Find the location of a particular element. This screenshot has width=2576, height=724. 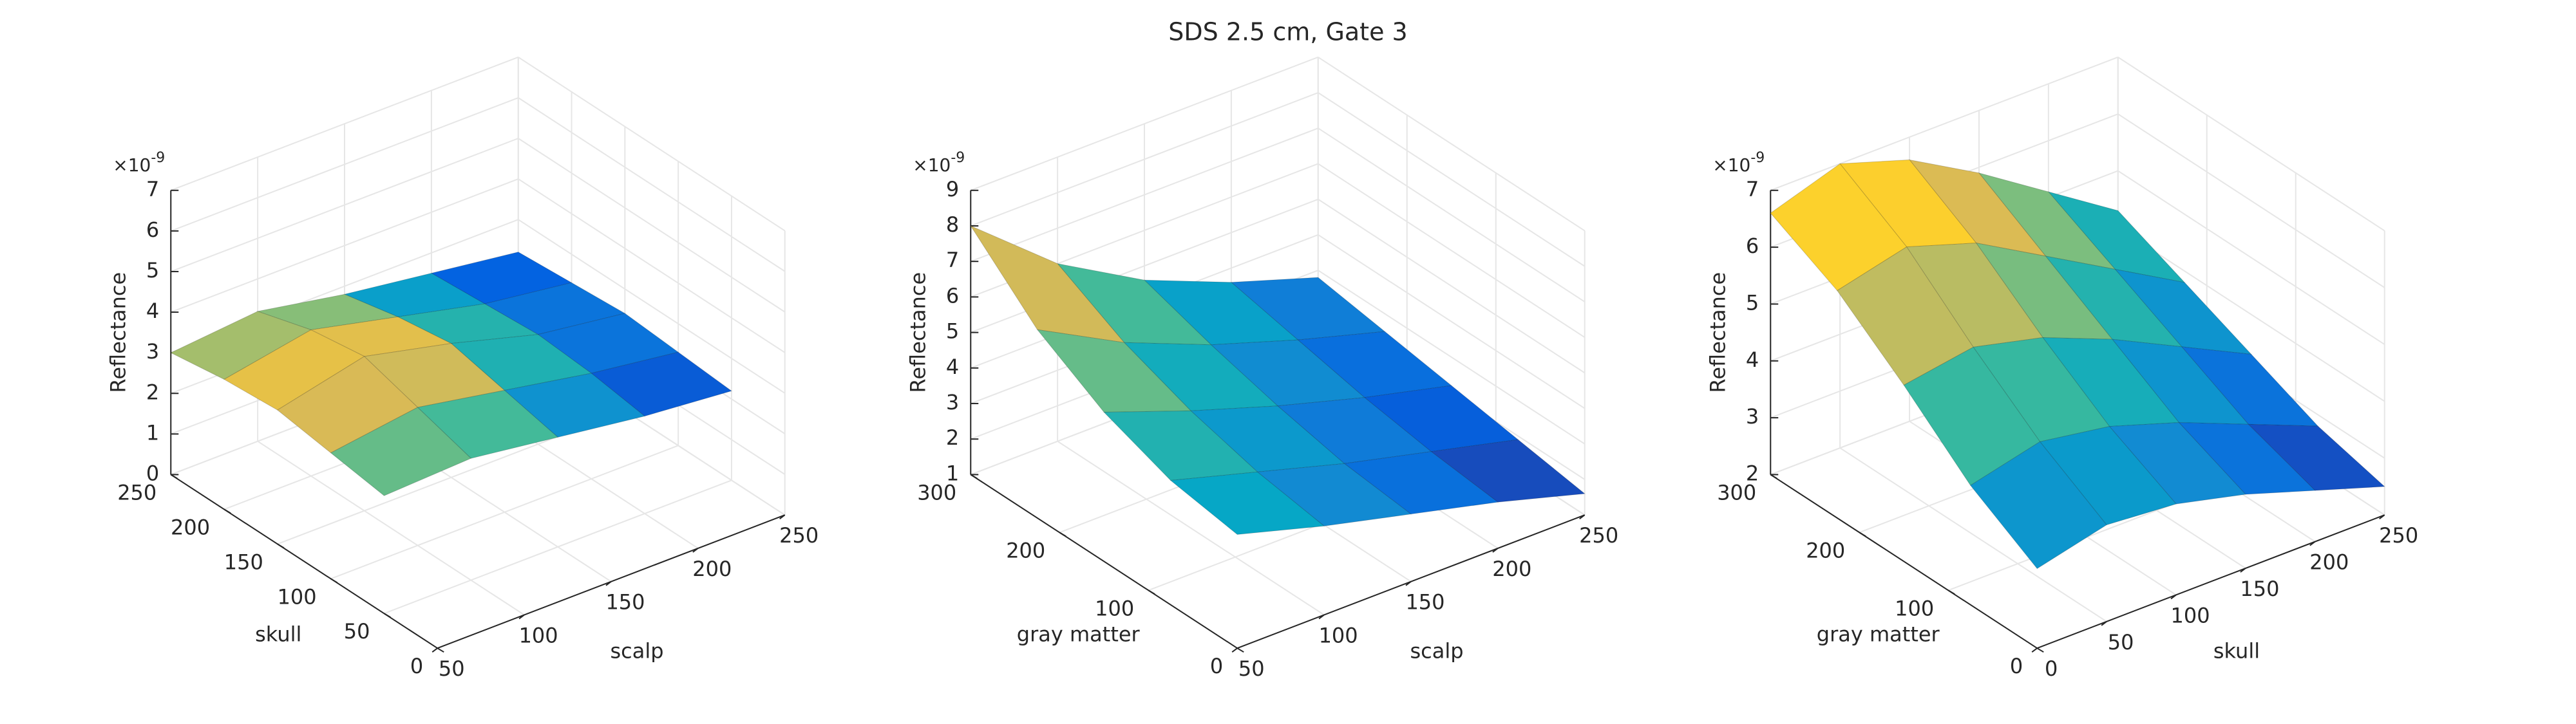

x-tick-label: 200 is located at coordinates (2329, 562).